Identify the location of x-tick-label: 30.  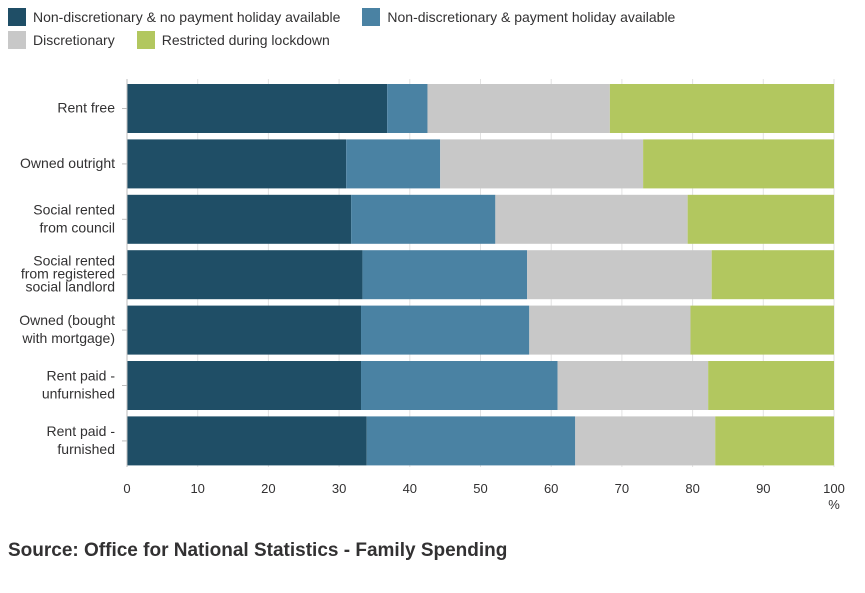
(339, 488).